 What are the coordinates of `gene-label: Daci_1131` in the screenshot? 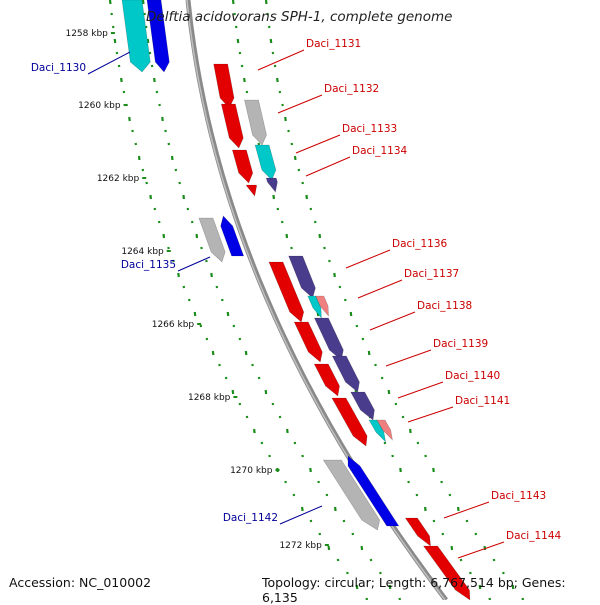 It's located at (333, 44).